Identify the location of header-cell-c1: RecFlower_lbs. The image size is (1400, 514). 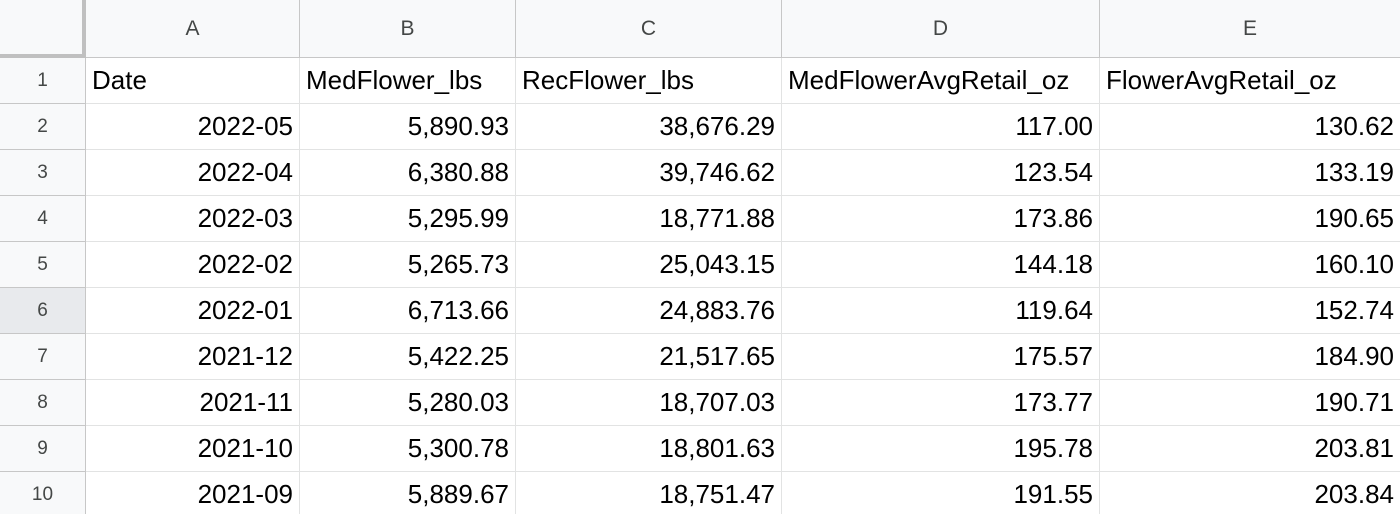
(649, 81).